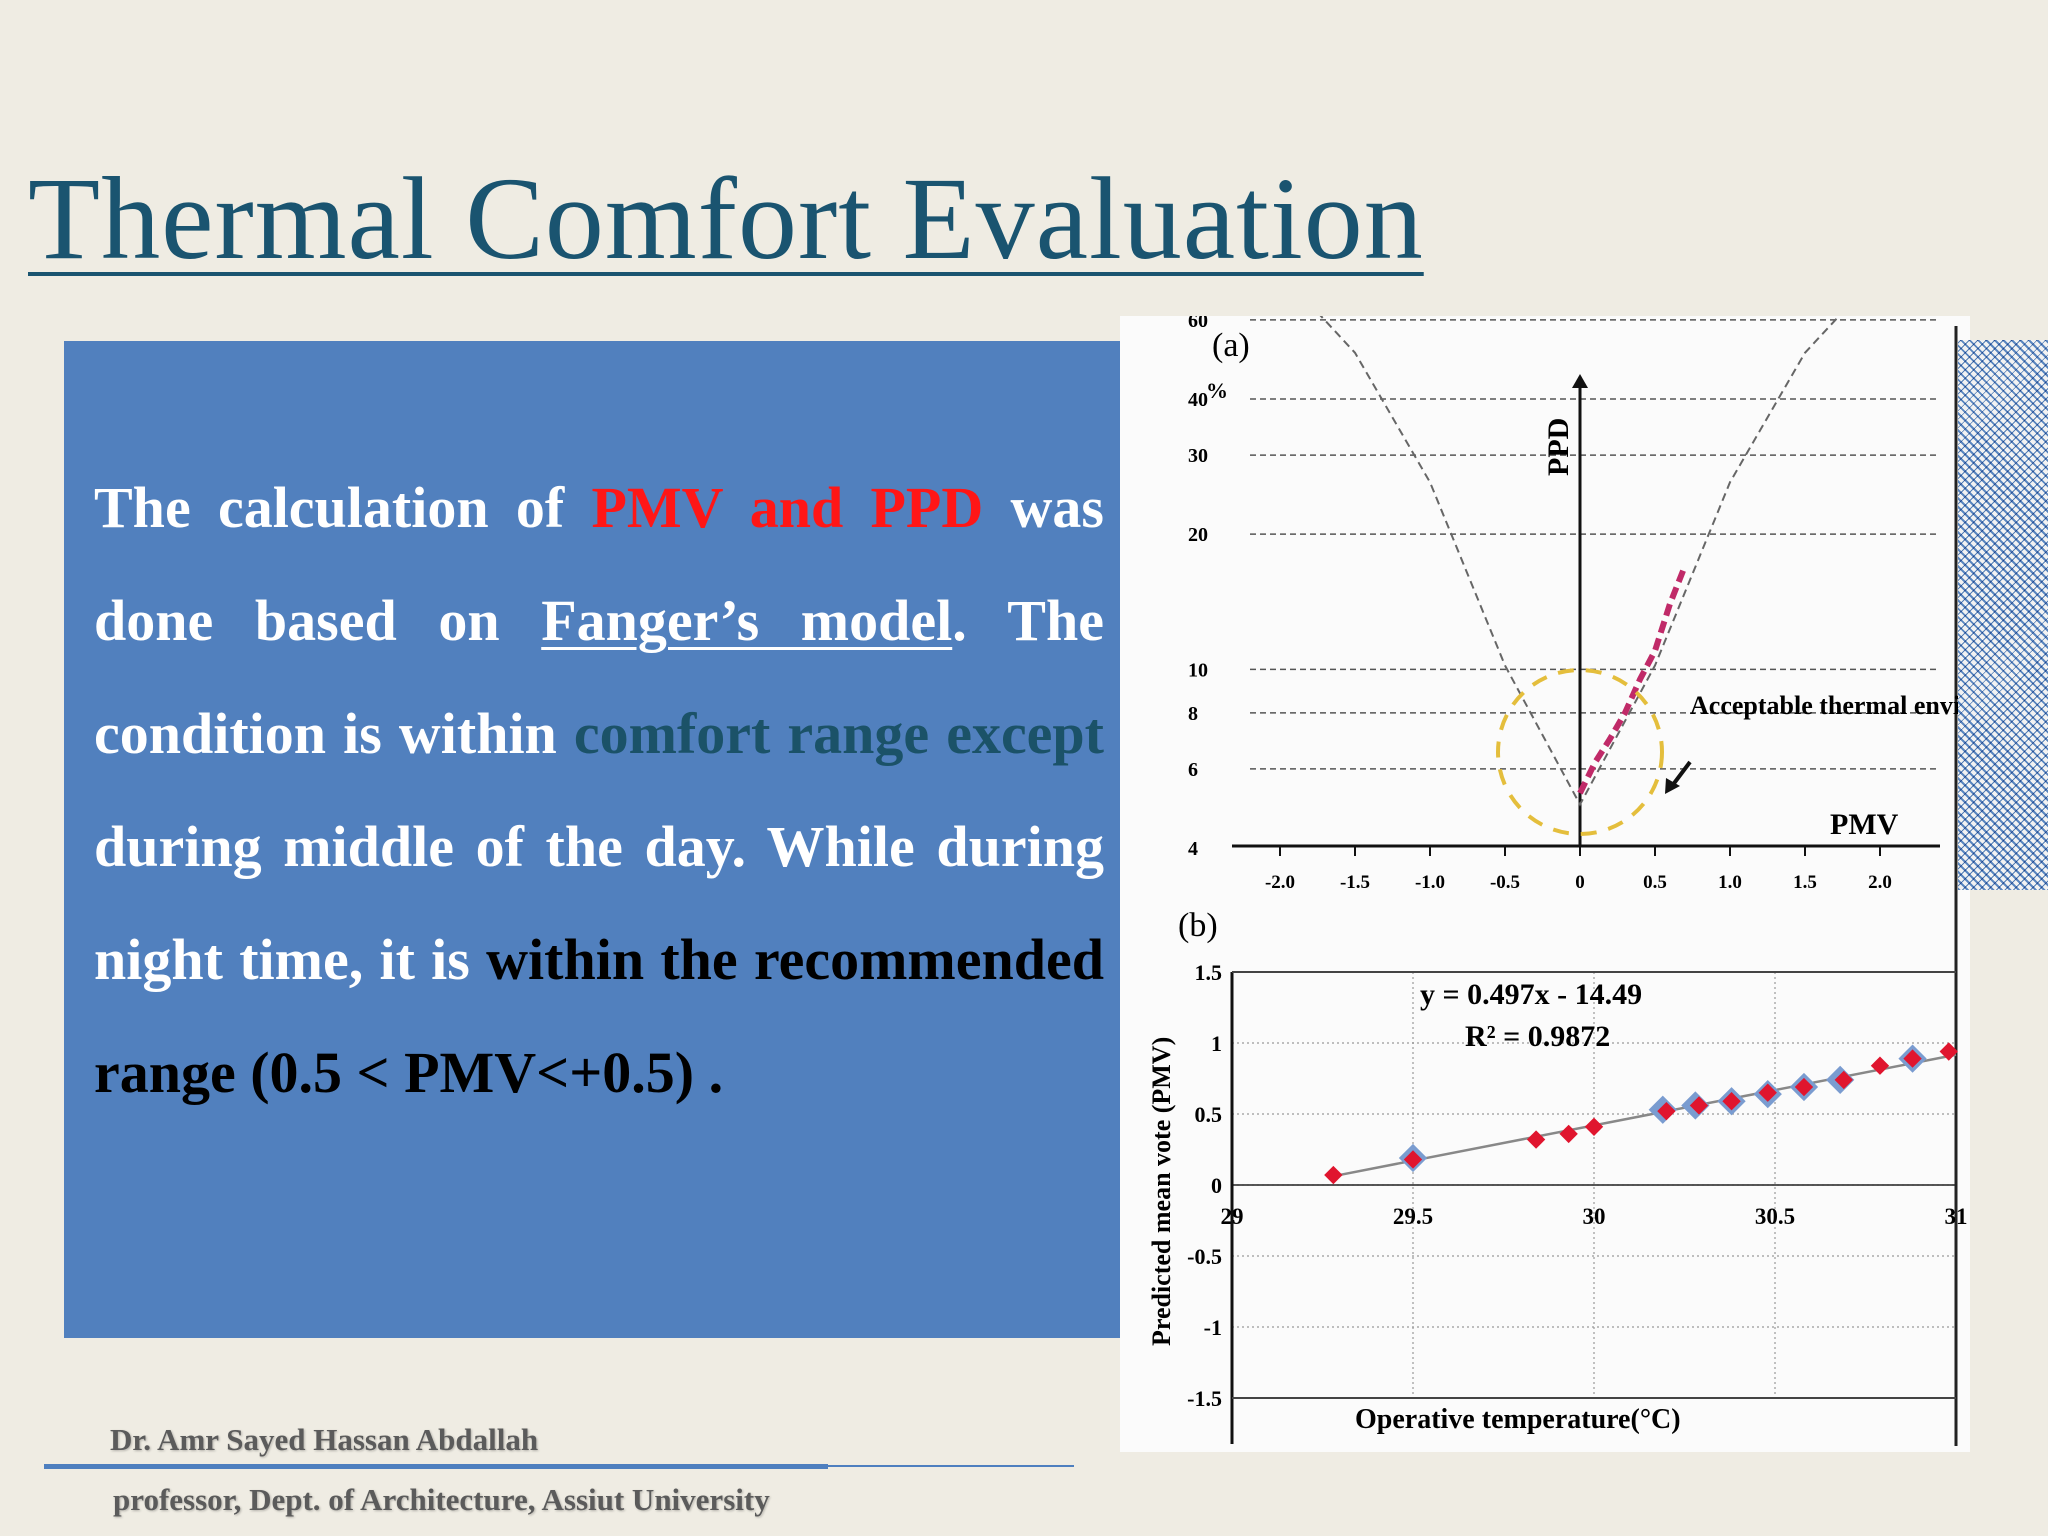 The width and height of the screenshot is (2048, 1536). Describe the element at coordinates (1594, 1216) in the screenshot. I see `panel-b-x-tick-label: 30` at that location.